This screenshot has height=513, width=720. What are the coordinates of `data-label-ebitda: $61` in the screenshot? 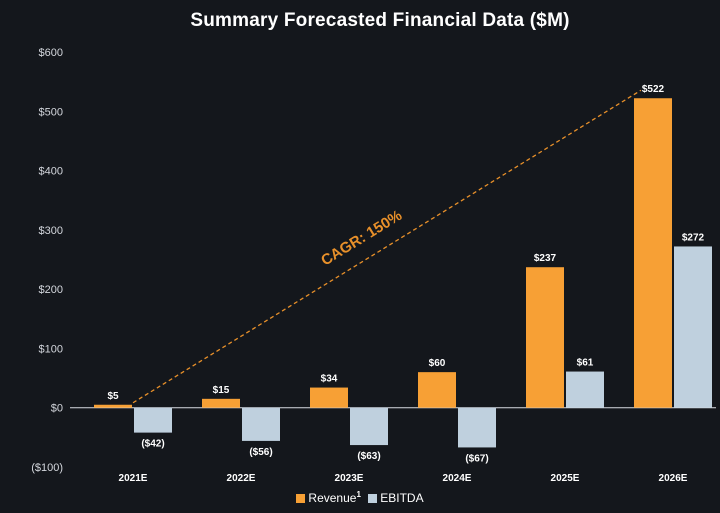 It's located at (585, 363).